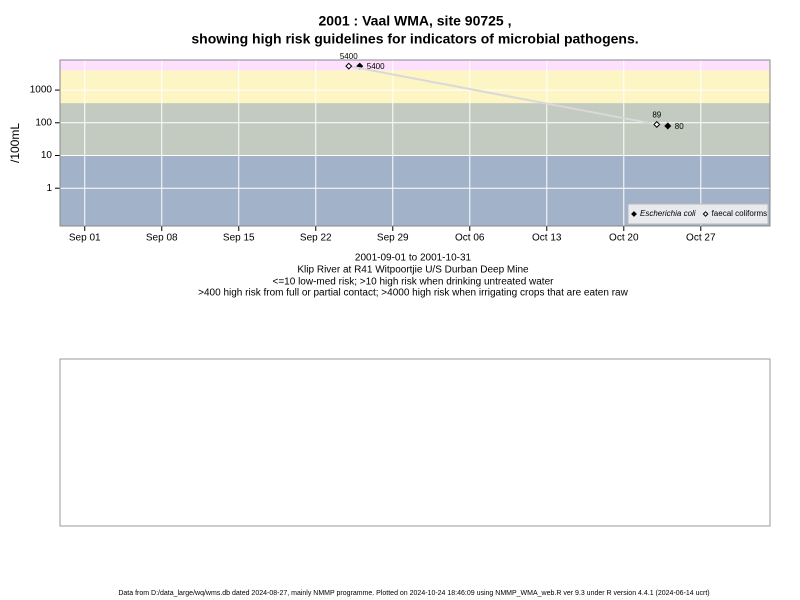  I want to click on x-tick-label: Oct 13, so click(547, 238).